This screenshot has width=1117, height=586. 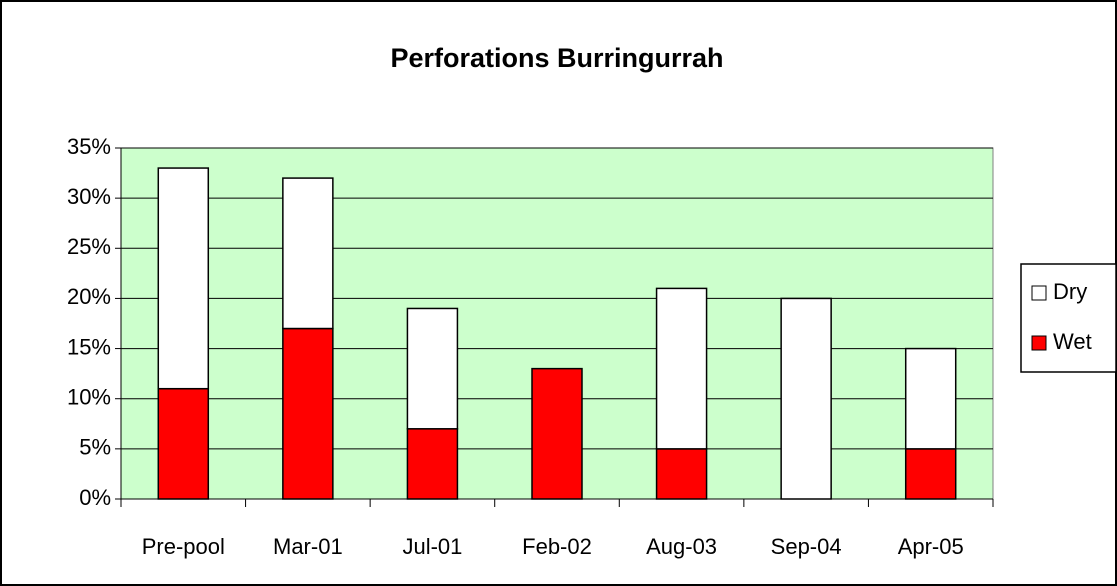 What do you see at coordinates (89, 246) in the screenshot?
I see `y-tick-label: 25%` at bounding box center [89, 246].